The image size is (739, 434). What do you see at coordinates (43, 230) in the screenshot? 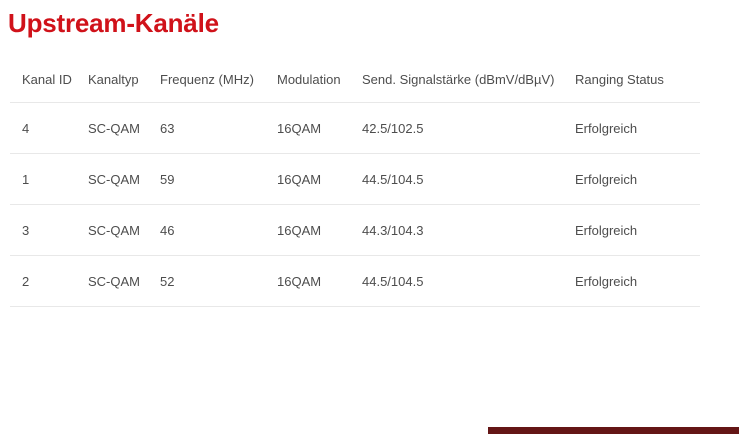
I see `cell-kanal-id: 3` at bounding box center [43, 230].